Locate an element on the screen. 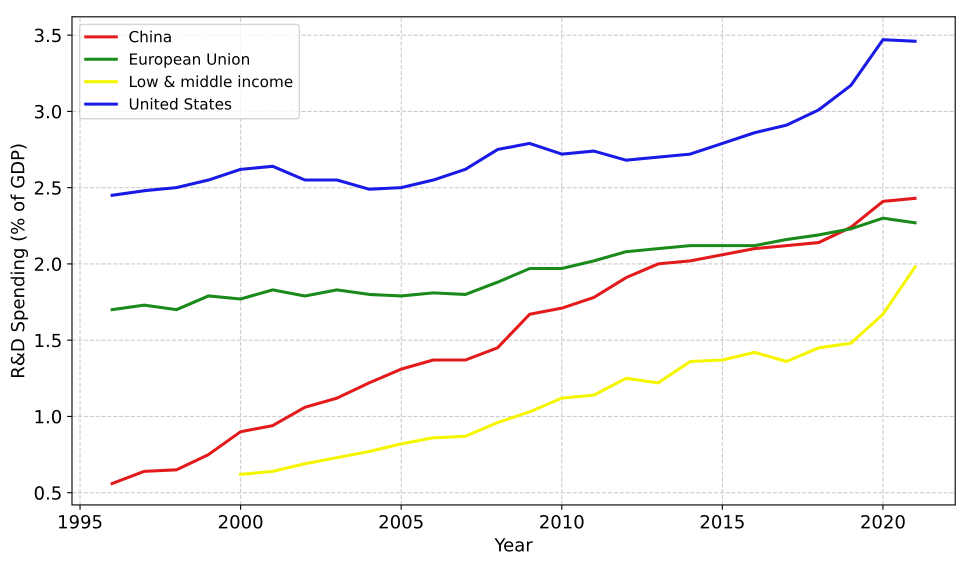 This screenshot has height=561, width=960. y-tick-label: 1.5 is located at coordinates (48, 341).